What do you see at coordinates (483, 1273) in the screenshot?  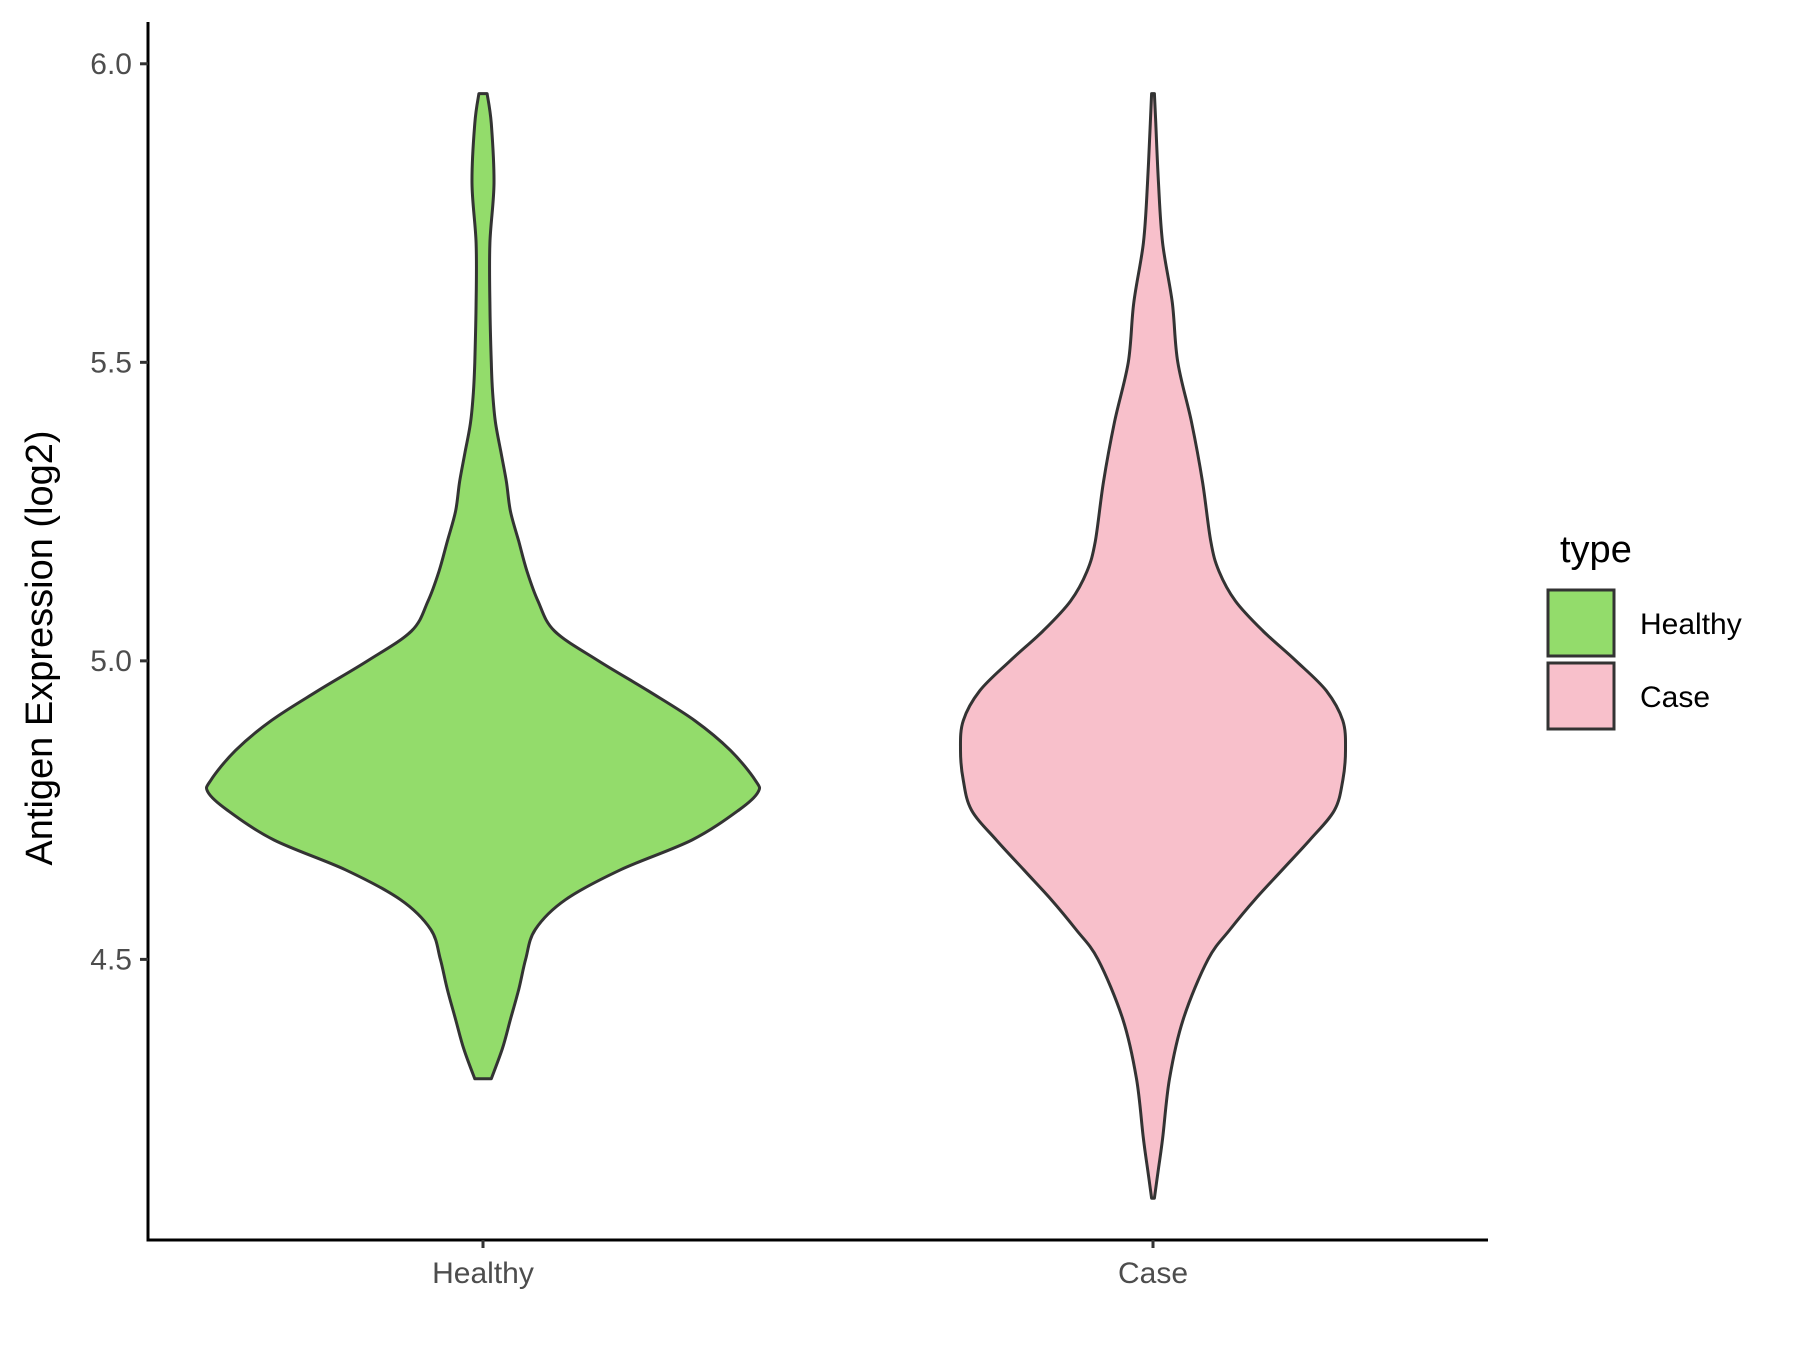 I see `x-tick-label: Healthy` at bounding box center [483, 1273].